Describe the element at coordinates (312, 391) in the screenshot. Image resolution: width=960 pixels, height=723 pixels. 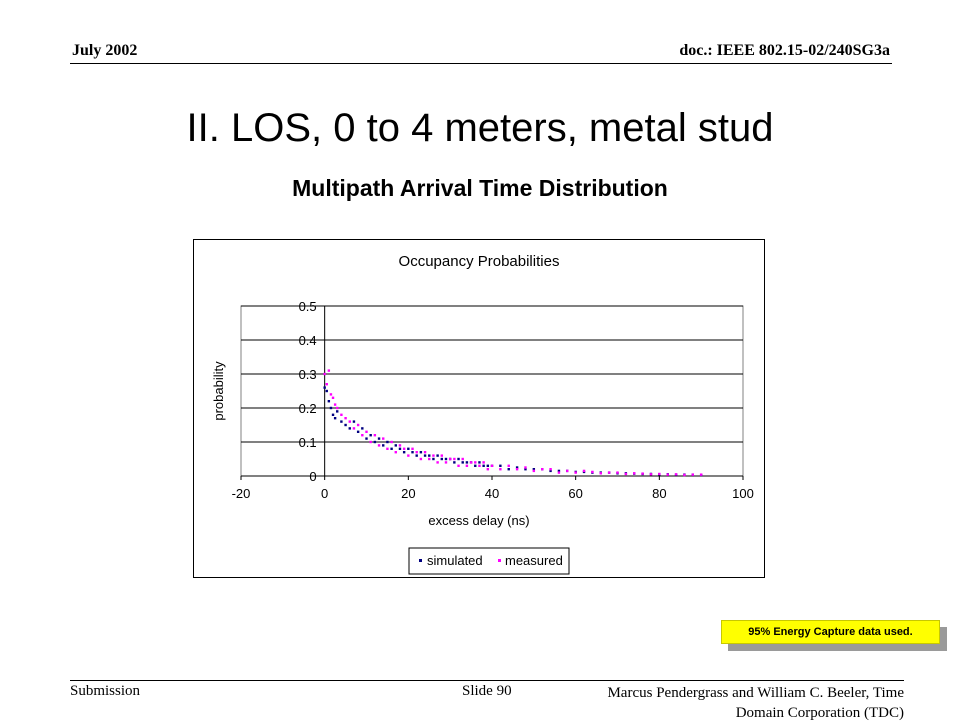
I see `y-tick-labels: 0 0.1 0.2 0.3 0.4 0.5` at that location.